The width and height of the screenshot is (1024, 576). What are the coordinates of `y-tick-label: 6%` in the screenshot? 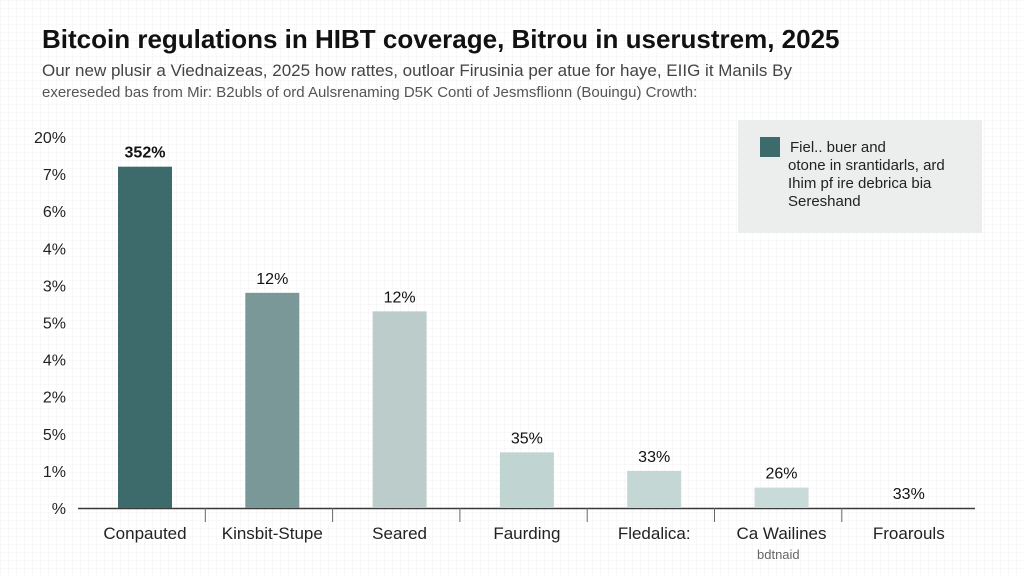 It's located at (54, 212).